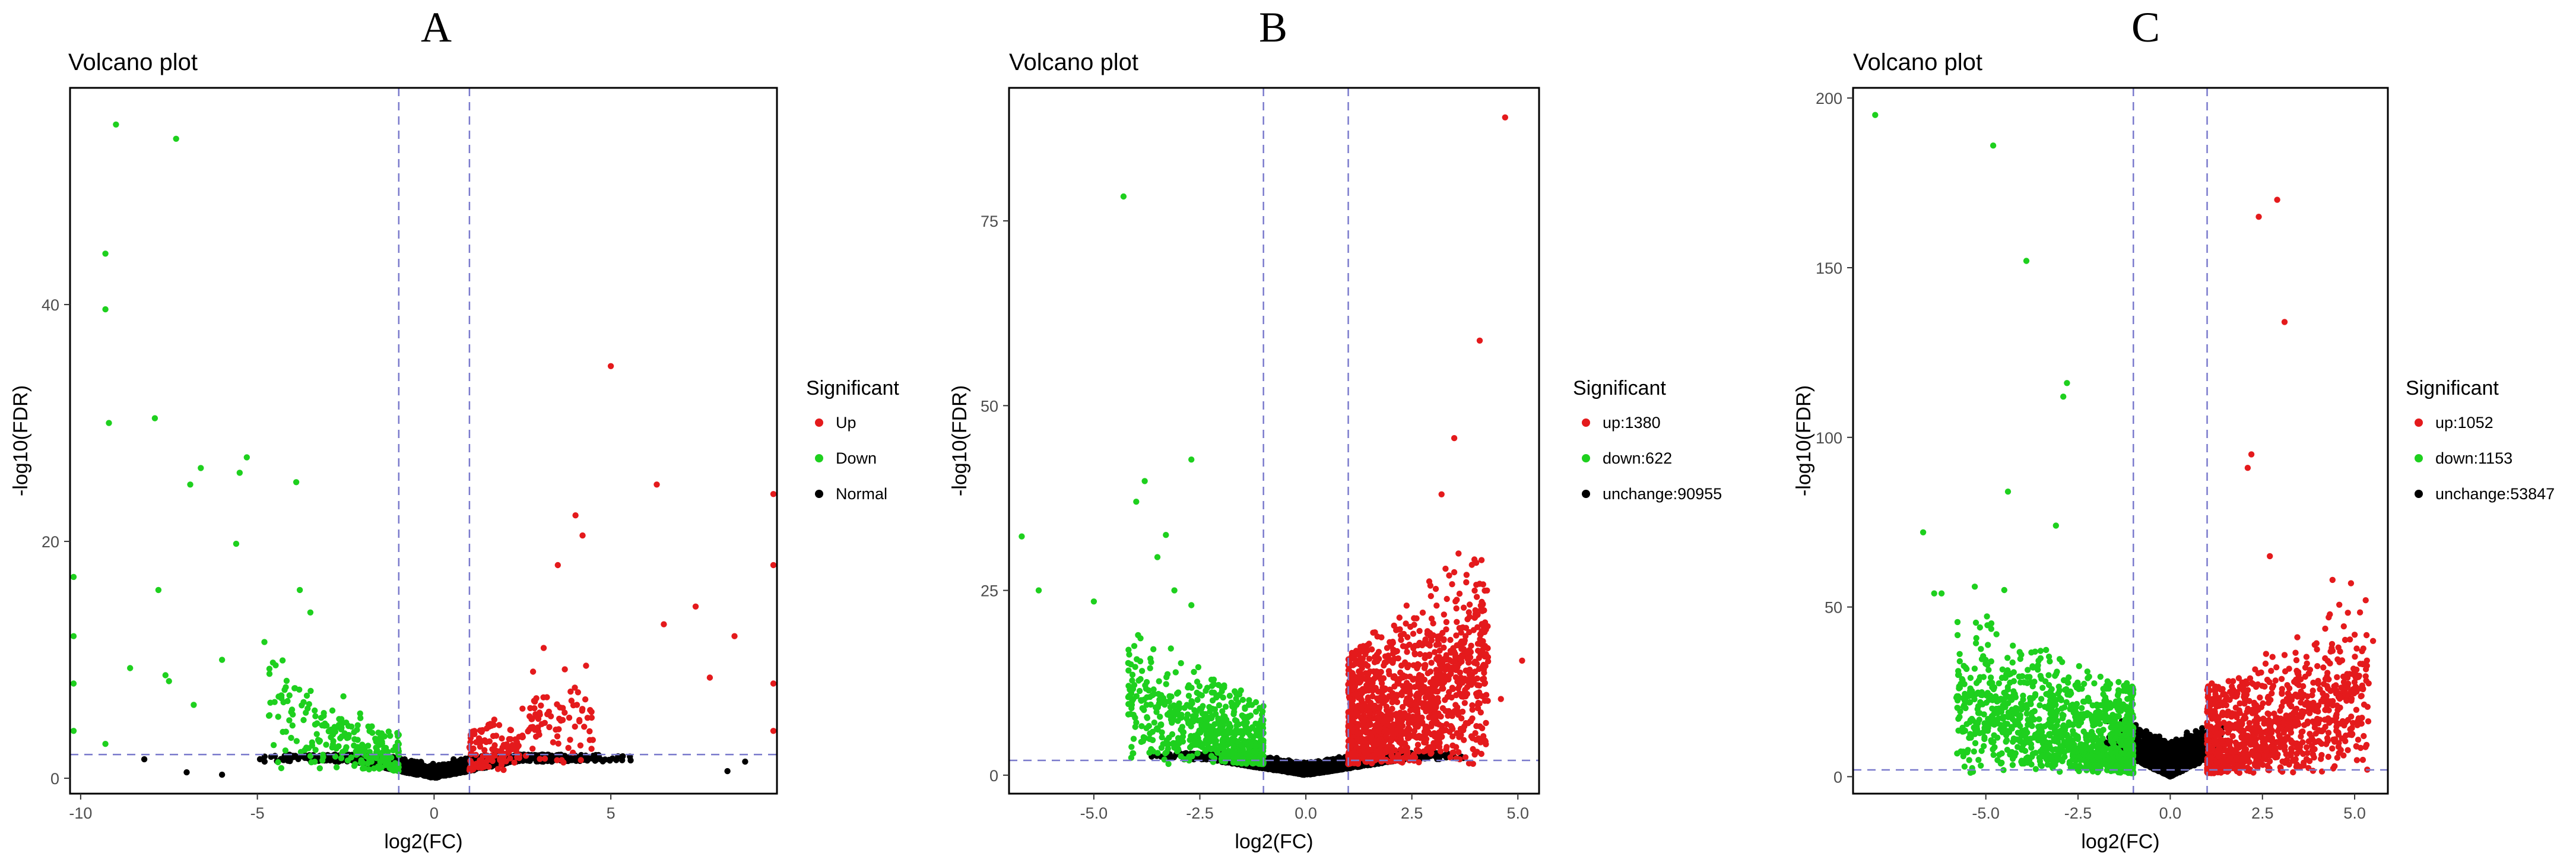 The height and width of the screenshot is (853, 2576). Describe the element at coordinates (54, 779) in the screenshot. I see `y-tick-label: 0` at that location.